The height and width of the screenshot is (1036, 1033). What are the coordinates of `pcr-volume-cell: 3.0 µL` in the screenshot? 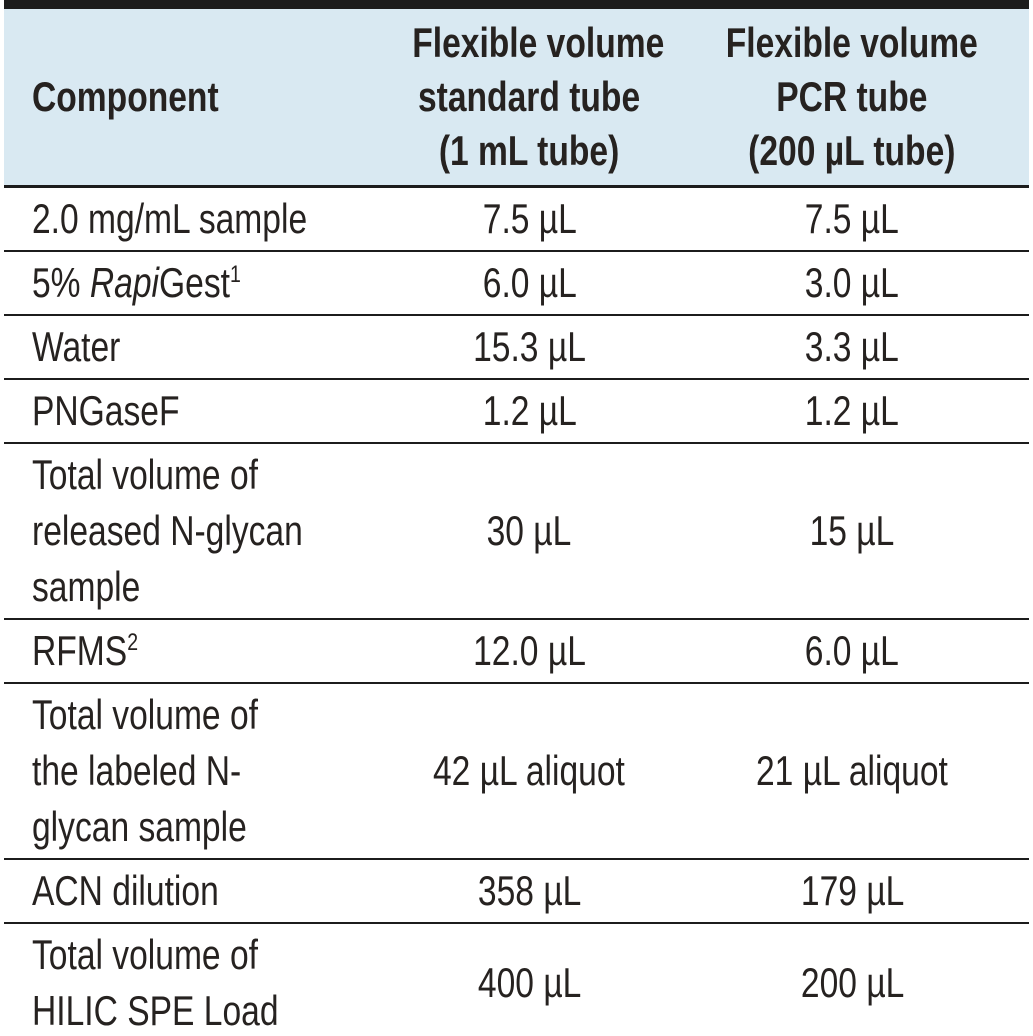 It's located at (852, 282).